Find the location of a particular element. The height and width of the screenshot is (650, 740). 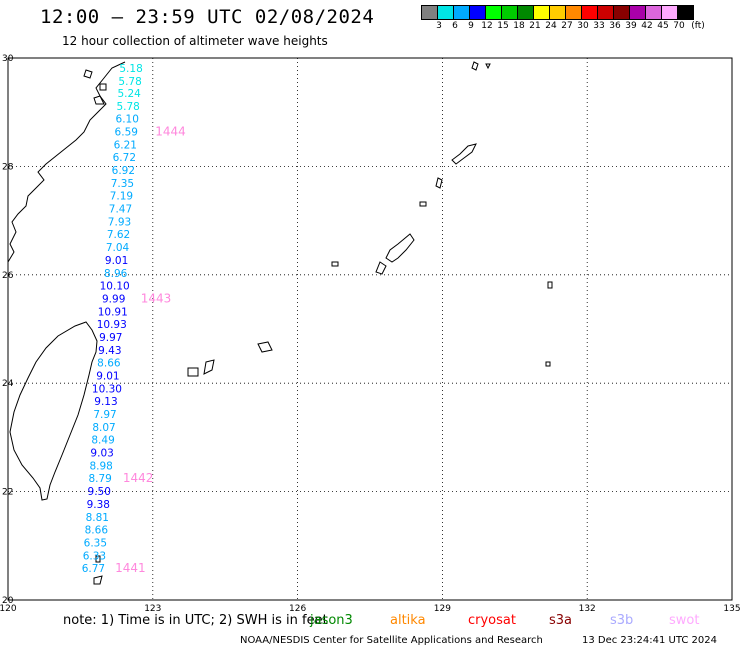

wave-height-label: 6.92 is located at coordinates (123, 171).